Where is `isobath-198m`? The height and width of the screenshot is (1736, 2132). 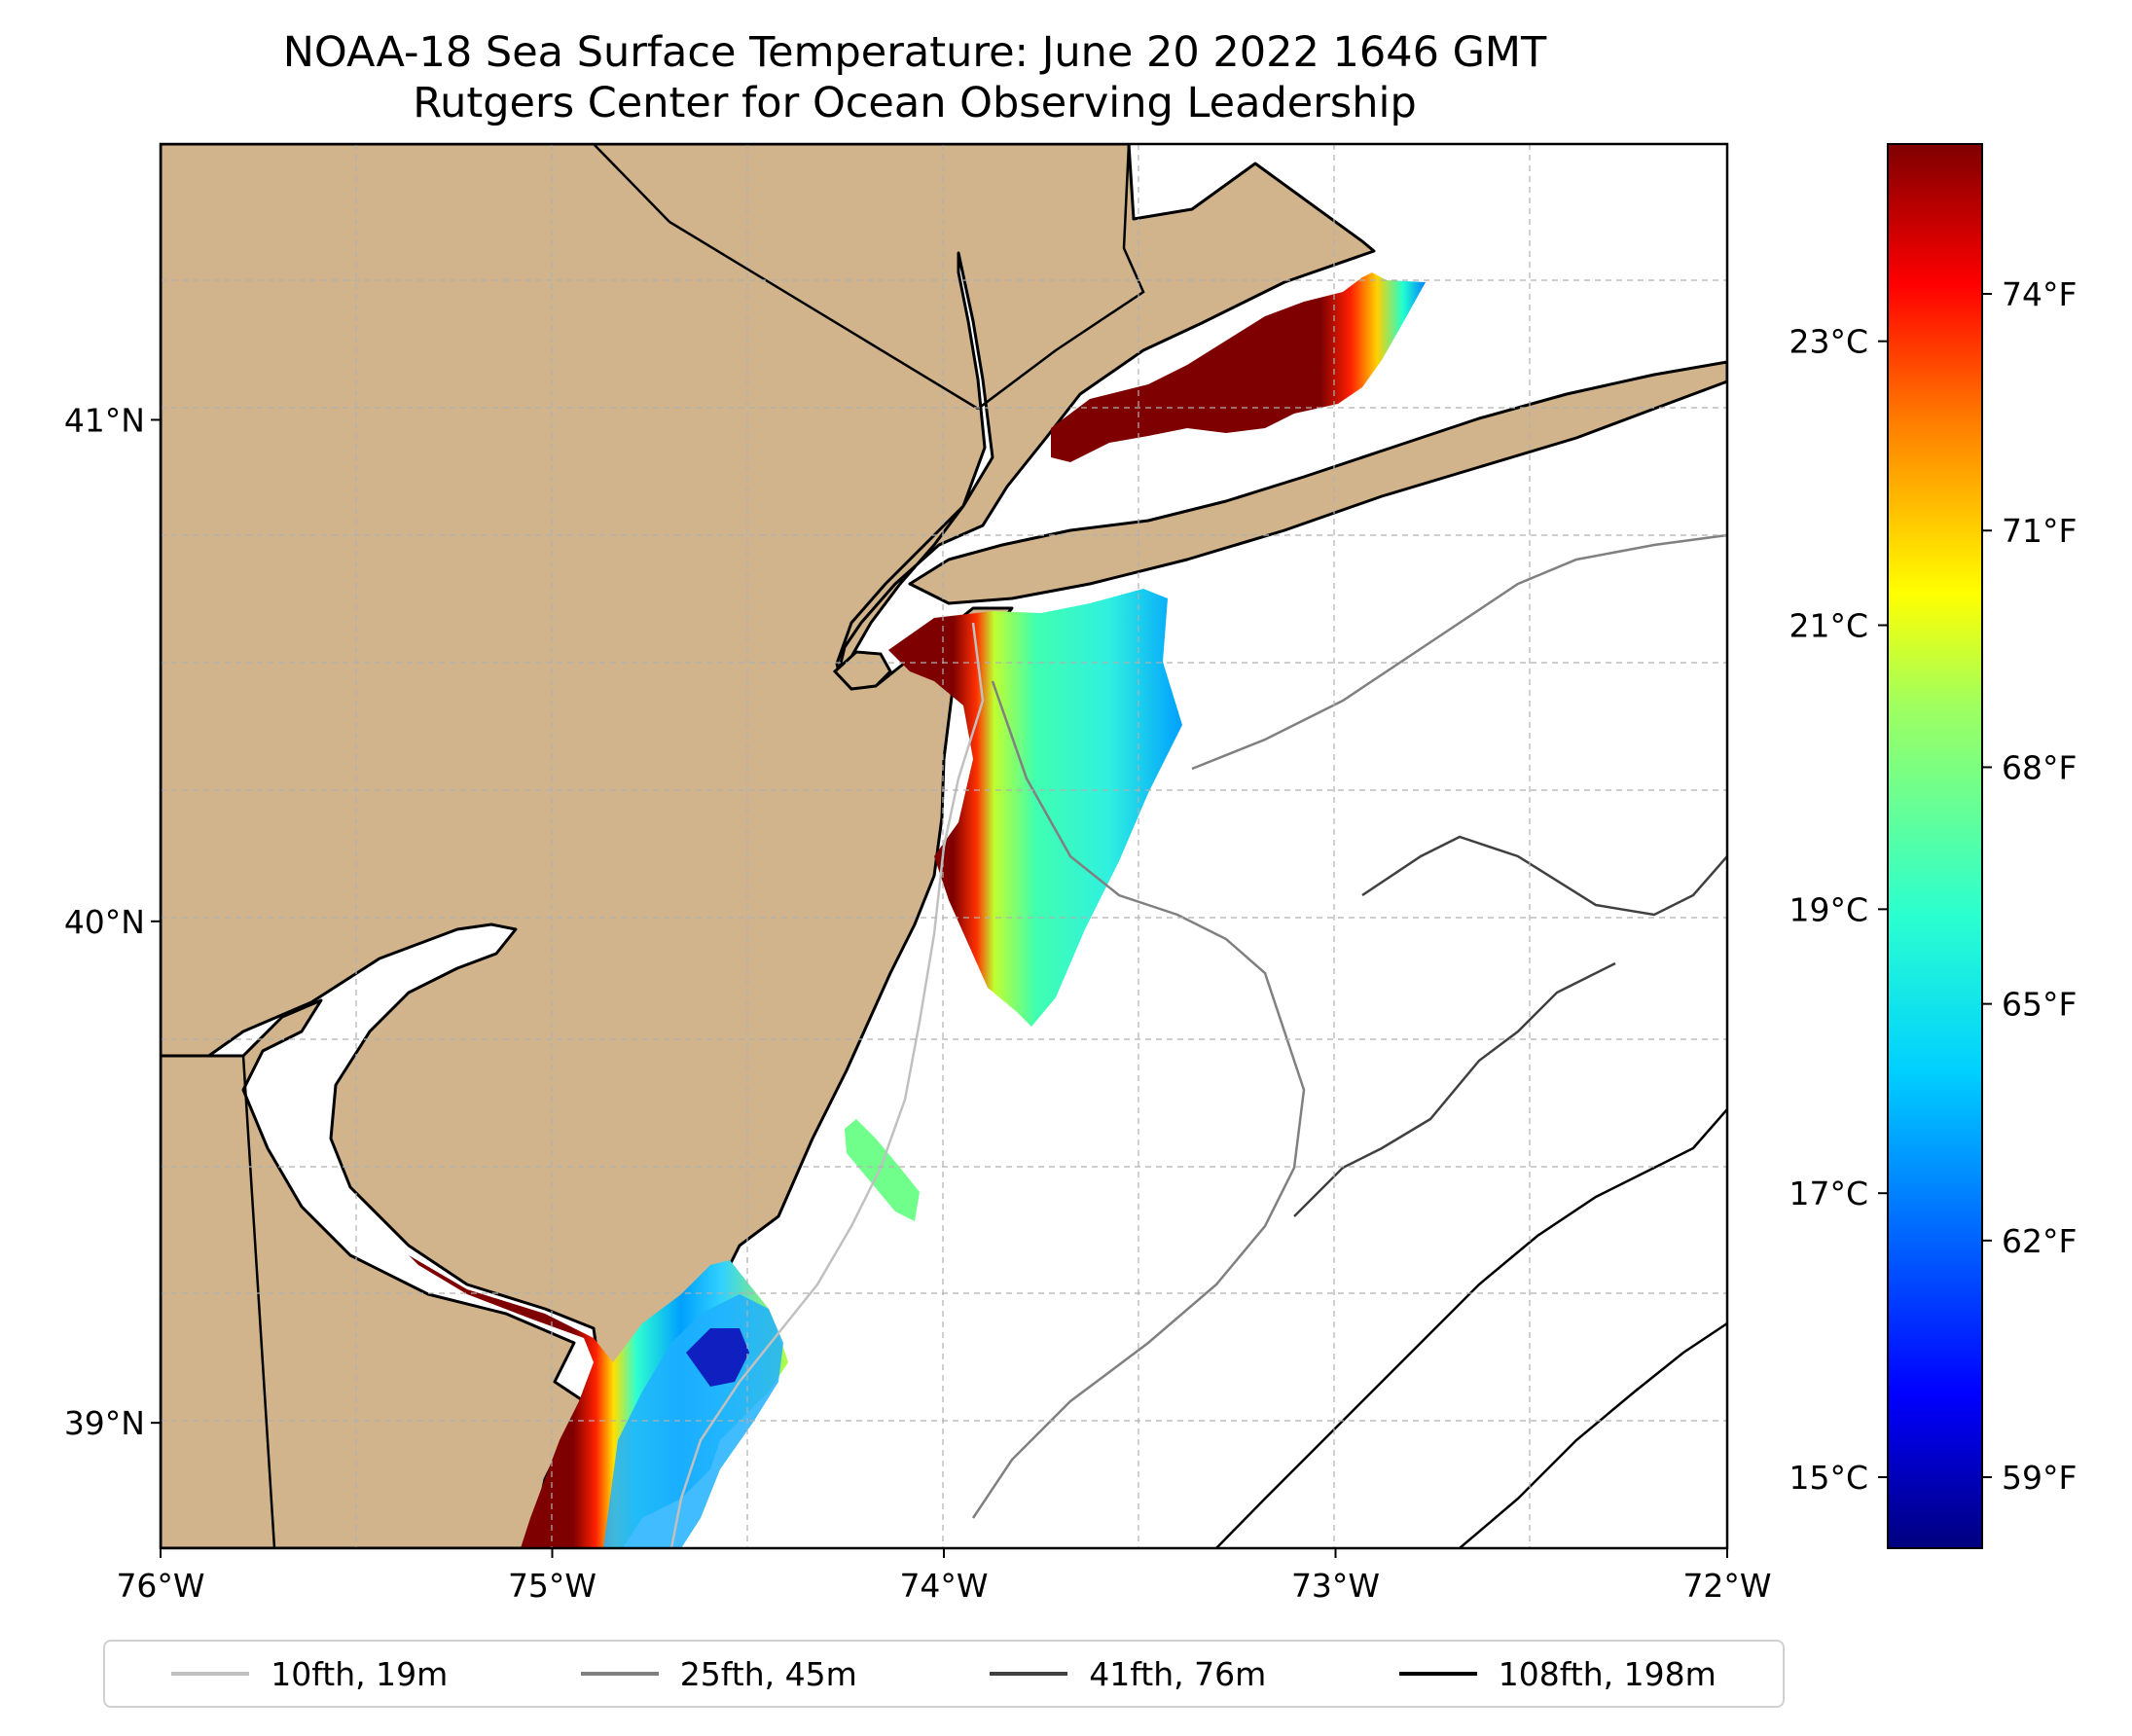 isobath-198m is located at coordinates (1471, 1328).